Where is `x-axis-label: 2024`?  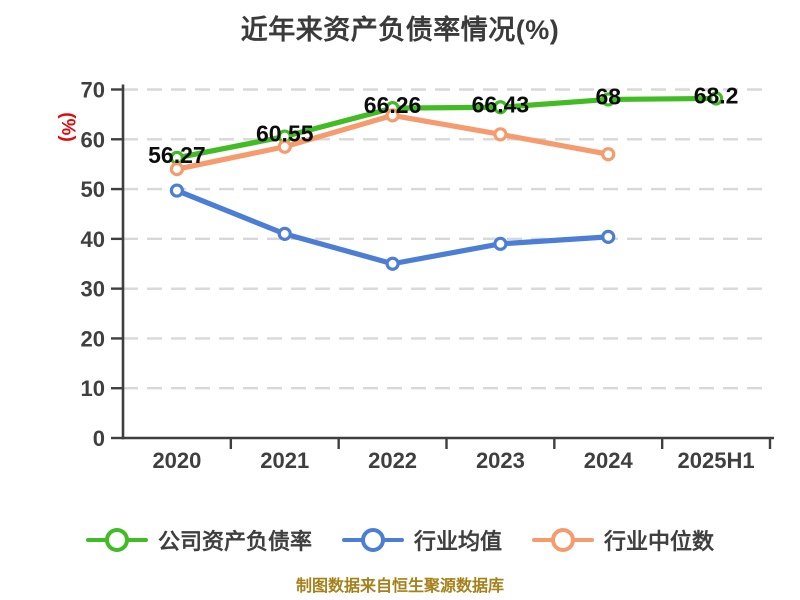 x-axis-label: 2024 is located at coordinates (609, 460).